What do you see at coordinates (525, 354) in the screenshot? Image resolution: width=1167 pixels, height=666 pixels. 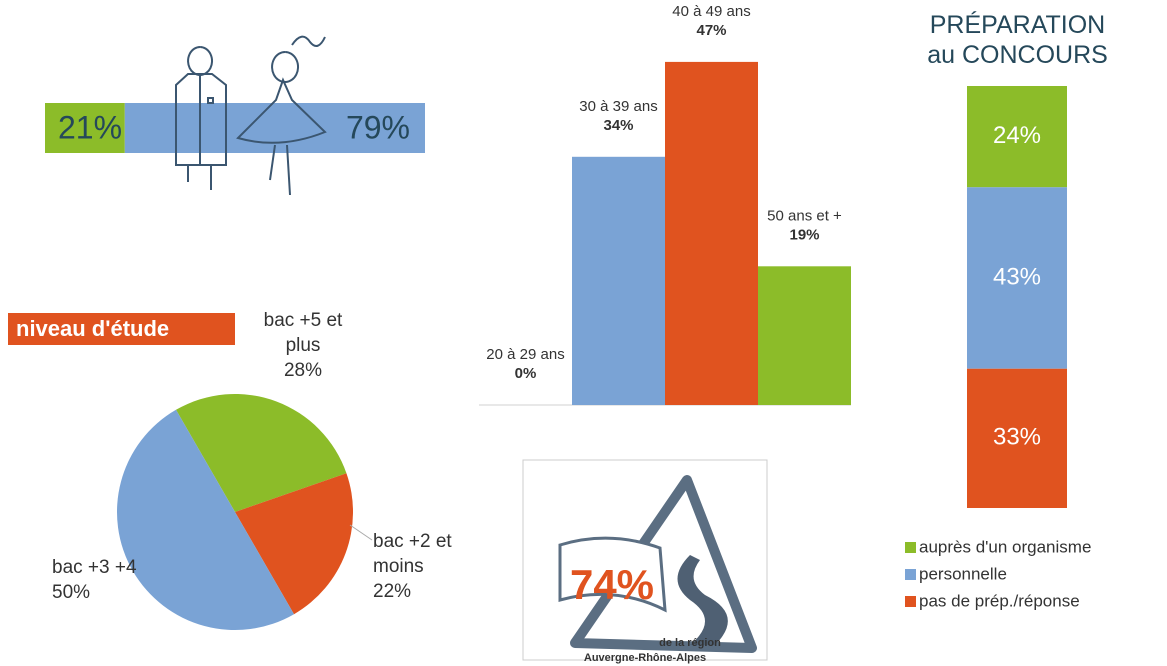 I see `category-label: 20 à 29 ans` at bounding box center [525, 354].